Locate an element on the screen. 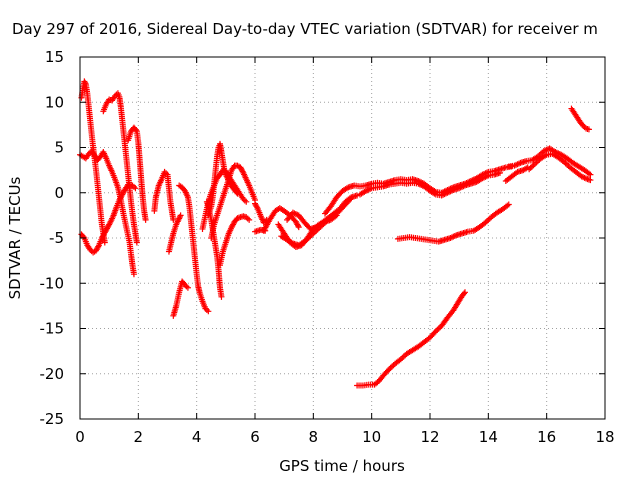  y-tick-label: -25 is located at coordinates (52, 419).